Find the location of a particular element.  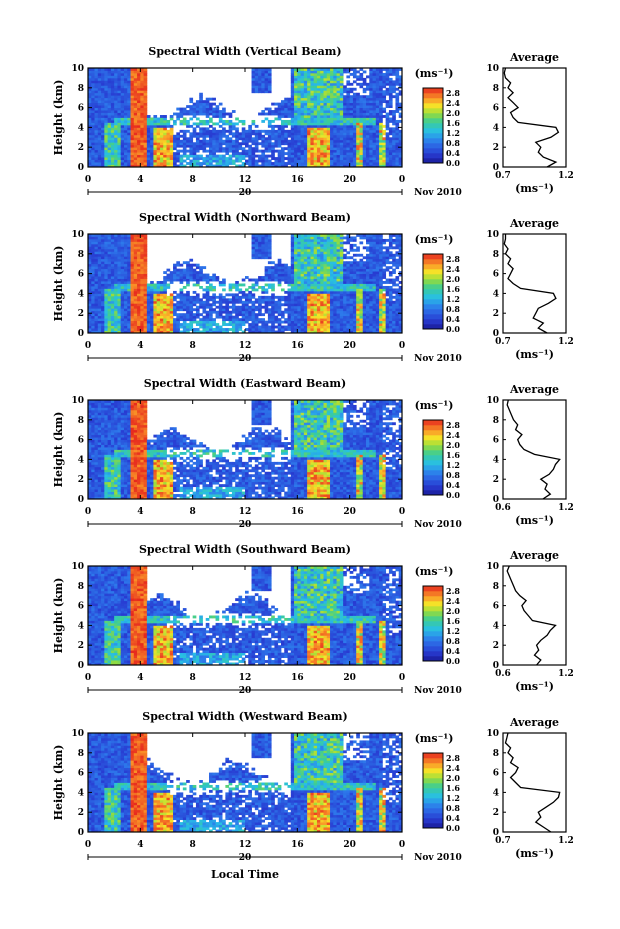

panel-1-title: Spectral Width (Vertical Beam) is located at coordinates (244, 51).